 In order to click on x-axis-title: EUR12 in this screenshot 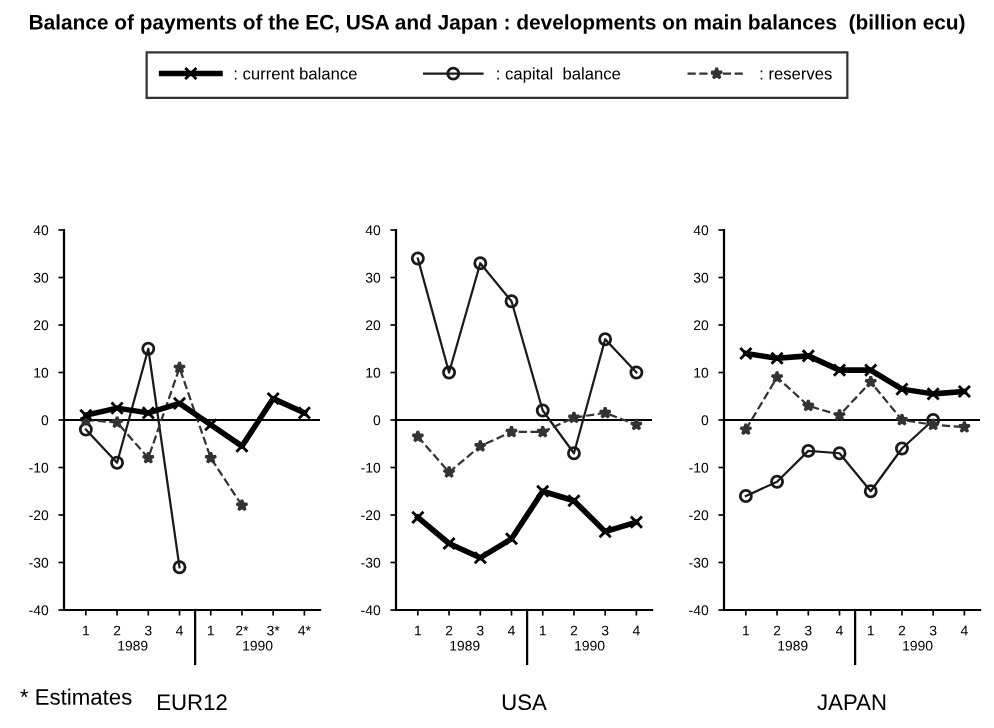, I will do `click(192, 702)`.